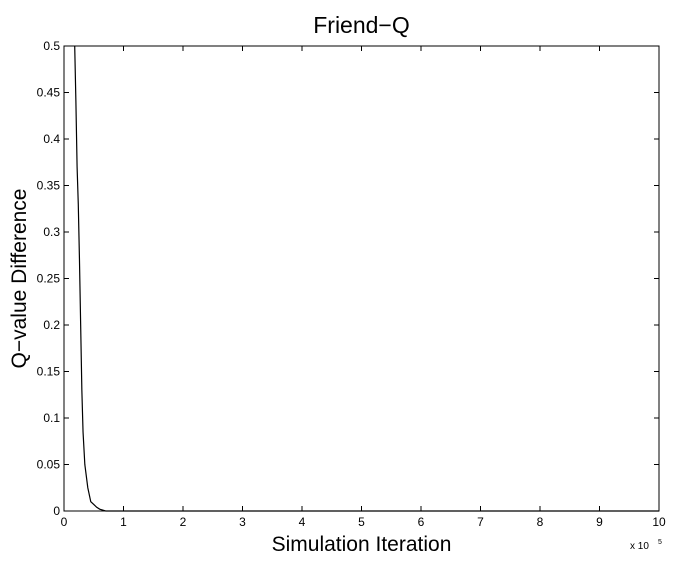 This screenshot has height=570, width=692. Describe the element at coordinates (123, 522) in the screenshot. I see `x-tick-label: 1` at that location.